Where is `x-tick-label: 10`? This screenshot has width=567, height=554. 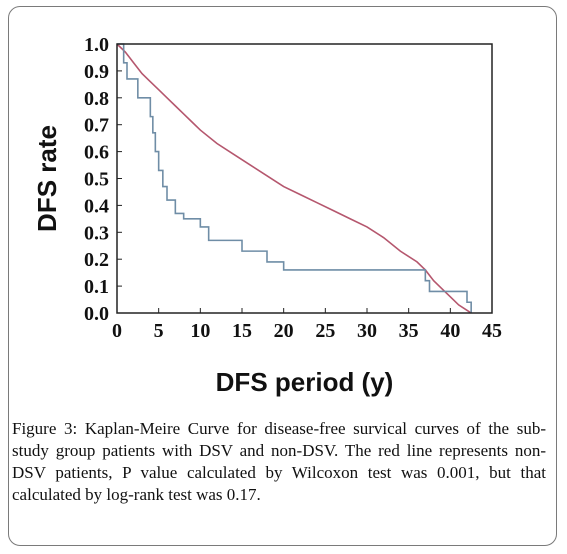 x-tick-label: 10 is located at coordinates (200, 331).